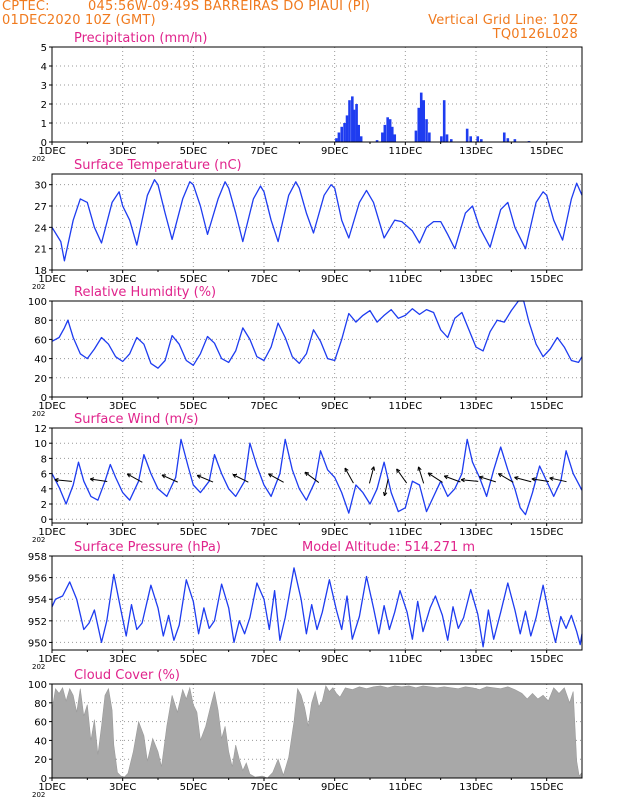 This screenshot has width=618, height=800. What do you see at coordinates (44, 48) in the screenshot?
I see `y-tick-label: 5` at bounding box center [44, 48].